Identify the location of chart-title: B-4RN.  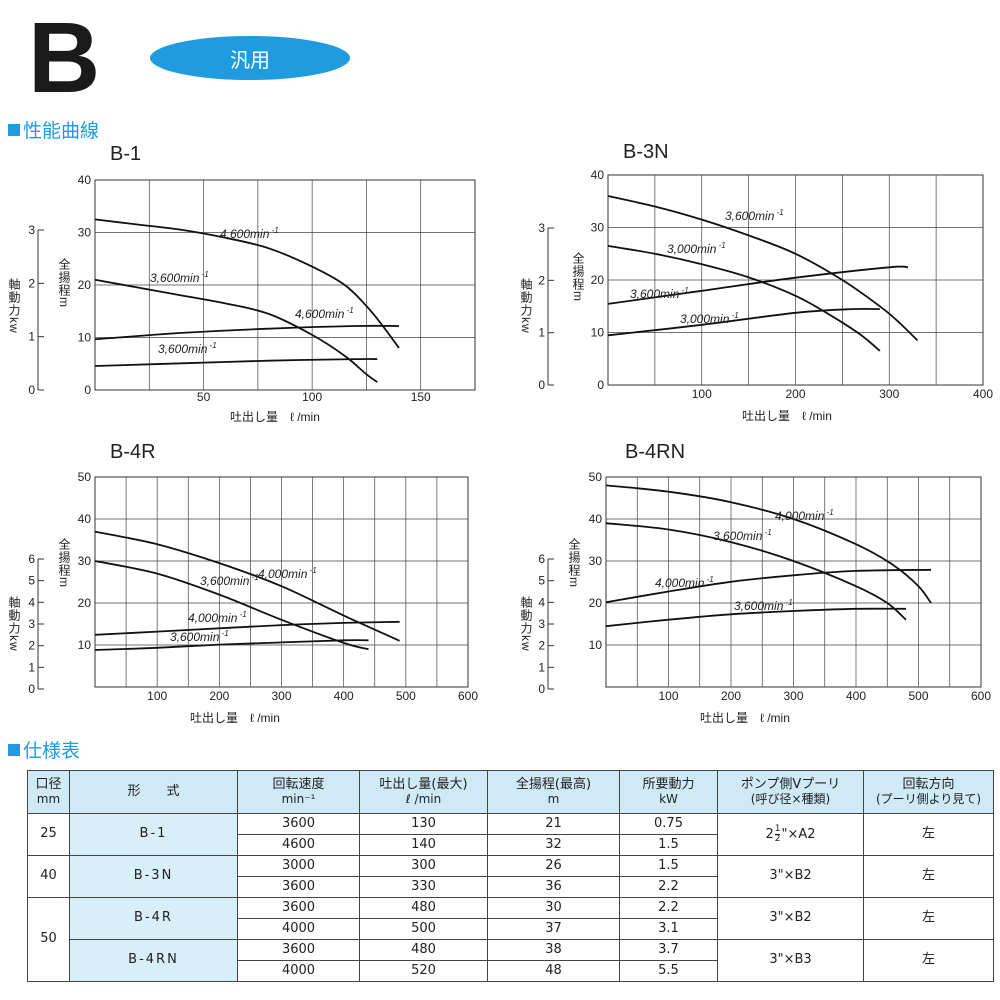
(655, 452).